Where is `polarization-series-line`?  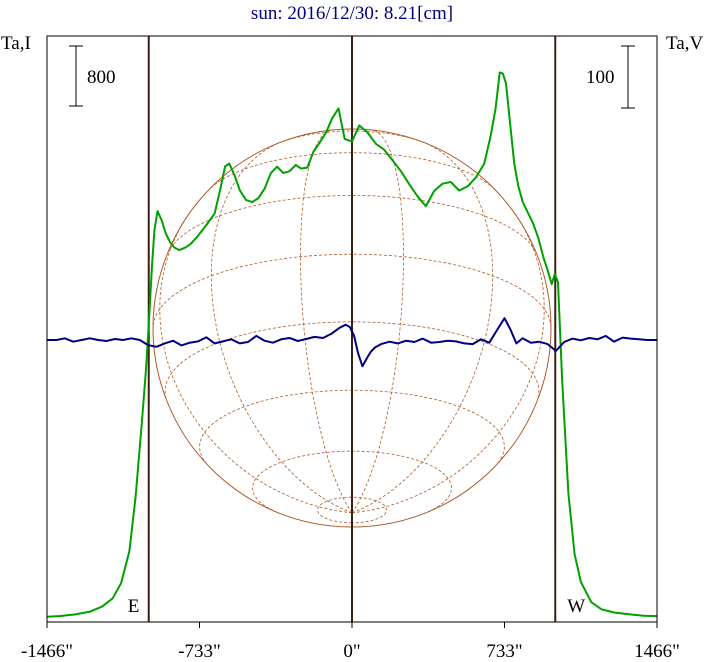 polarization-series-line is located at coordinates (352, 342).